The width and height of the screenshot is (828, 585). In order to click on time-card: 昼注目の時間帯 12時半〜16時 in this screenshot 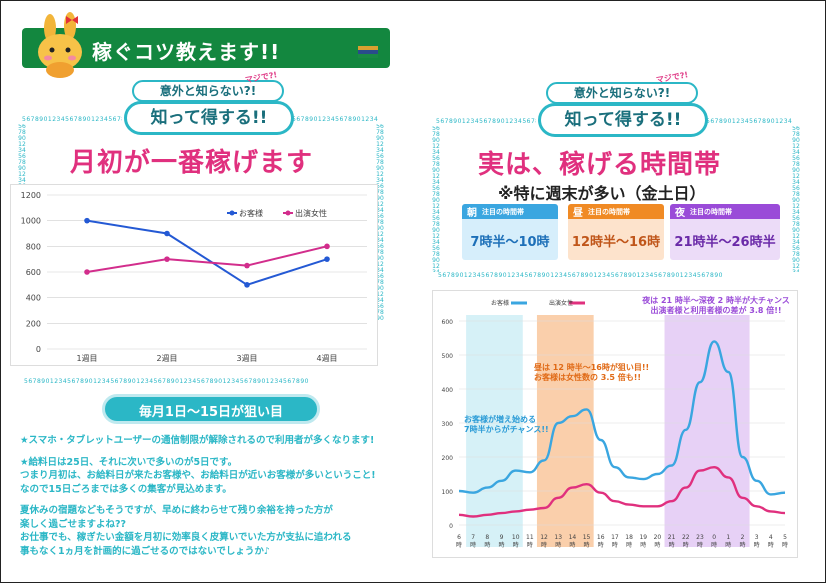, I will do `click(616, 232)`.